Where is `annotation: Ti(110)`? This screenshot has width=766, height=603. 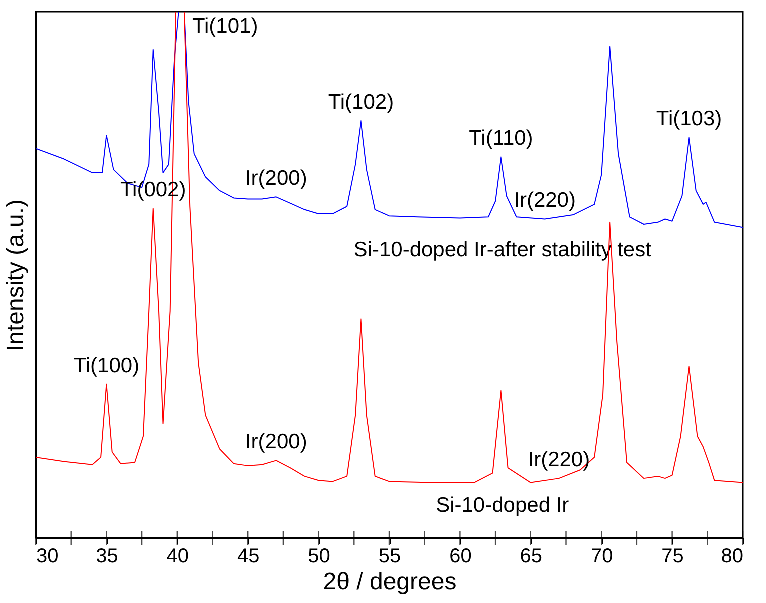 annotation: Ti(110) is located at coordinates (501, 138).